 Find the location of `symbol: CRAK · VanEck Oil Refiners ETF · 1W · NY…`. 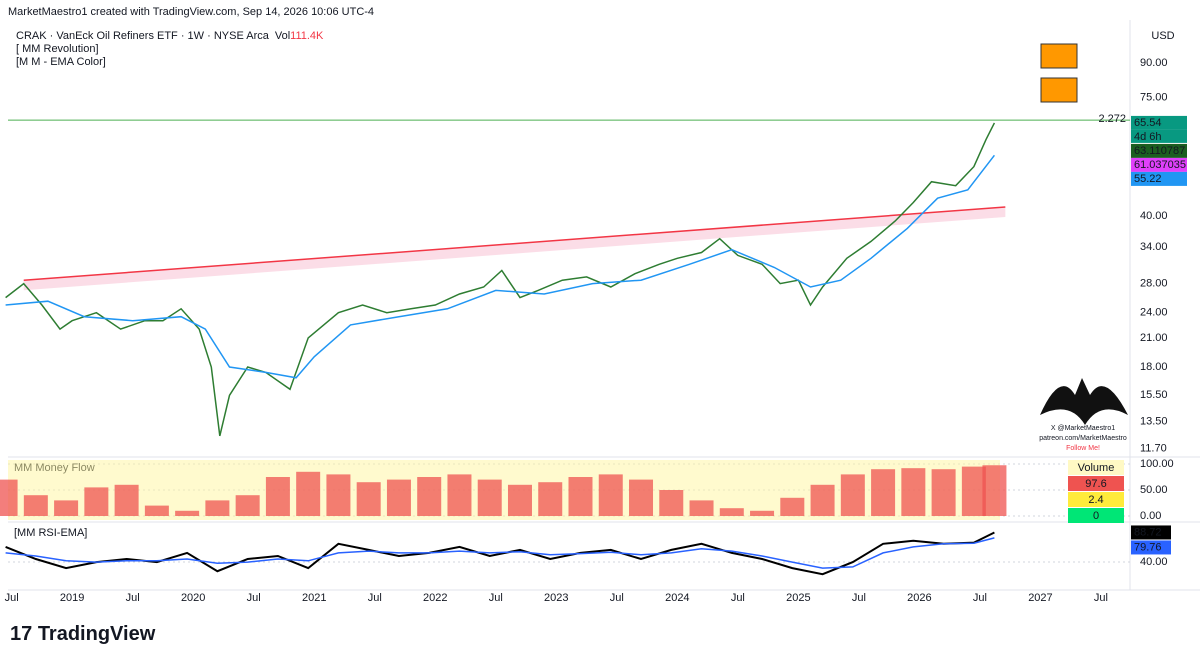

symbol: CRAK · VanEck Oil Refiners ETF · 1W · NY… is located at coordinates (143, 36).